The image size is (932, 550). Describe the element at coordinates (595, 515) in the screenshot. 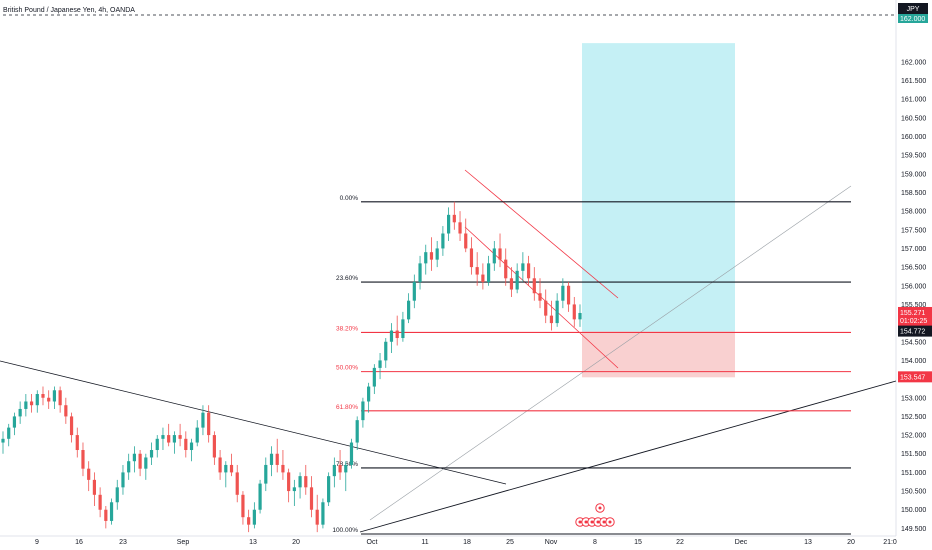

I see `economic-events` at that location.